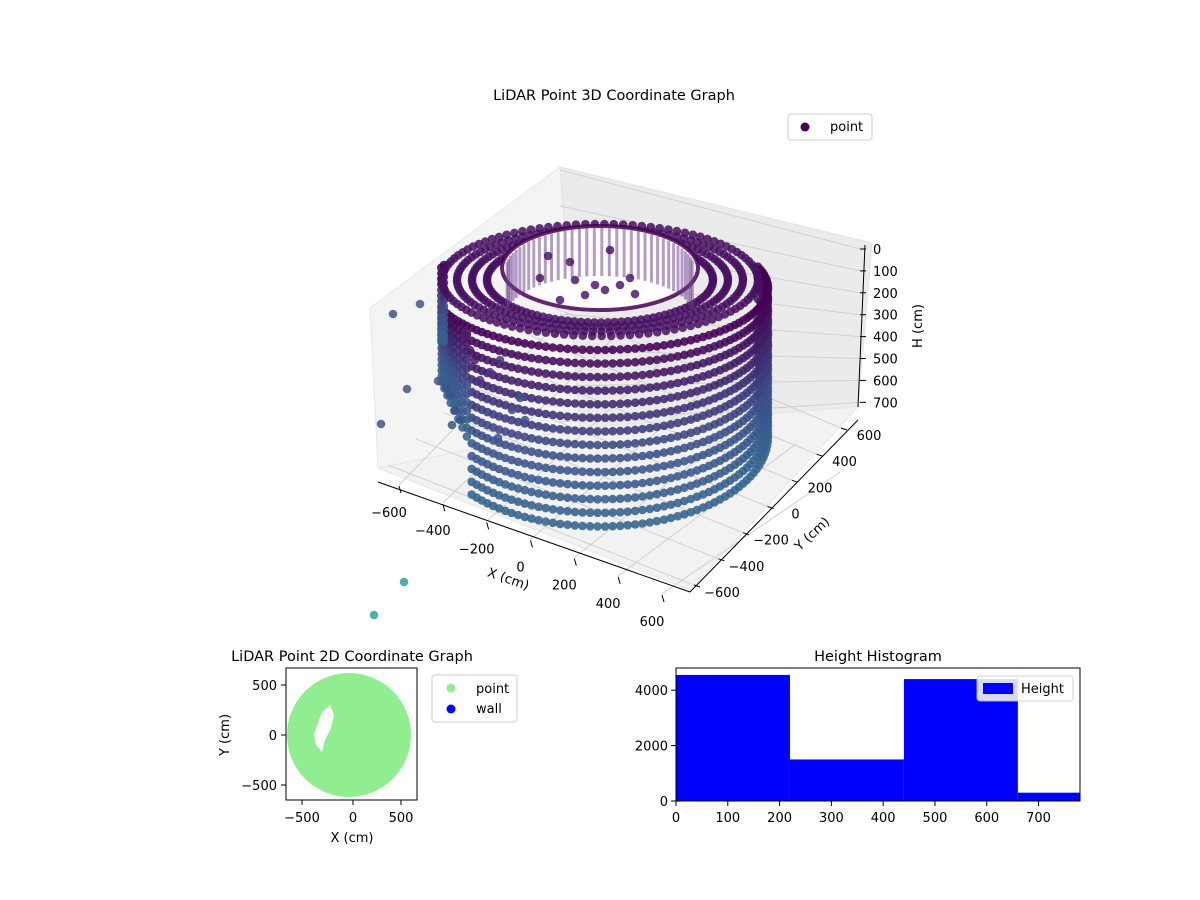  Describe the element at coordinates (846, 127) in the screenshot. I see `chart3d-legend-label: point` at that location.